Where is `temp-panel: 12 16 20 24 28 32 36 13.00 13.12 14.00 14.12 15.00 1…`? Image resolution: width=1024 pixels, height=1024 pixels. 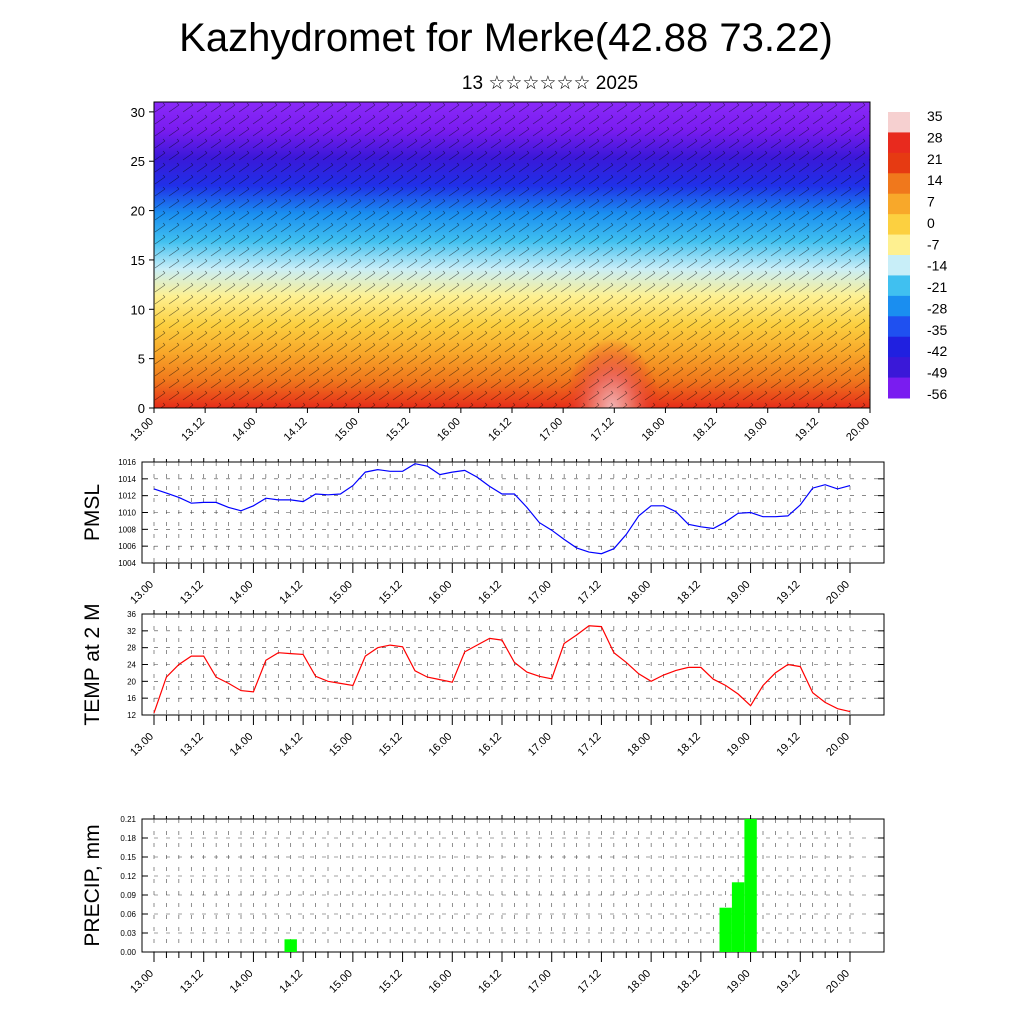 temp-panel: 12 16 20 24 28 32 36 13.00 13.12 14.00 14.12 15.00 1… is located at coordinates (483, 681).